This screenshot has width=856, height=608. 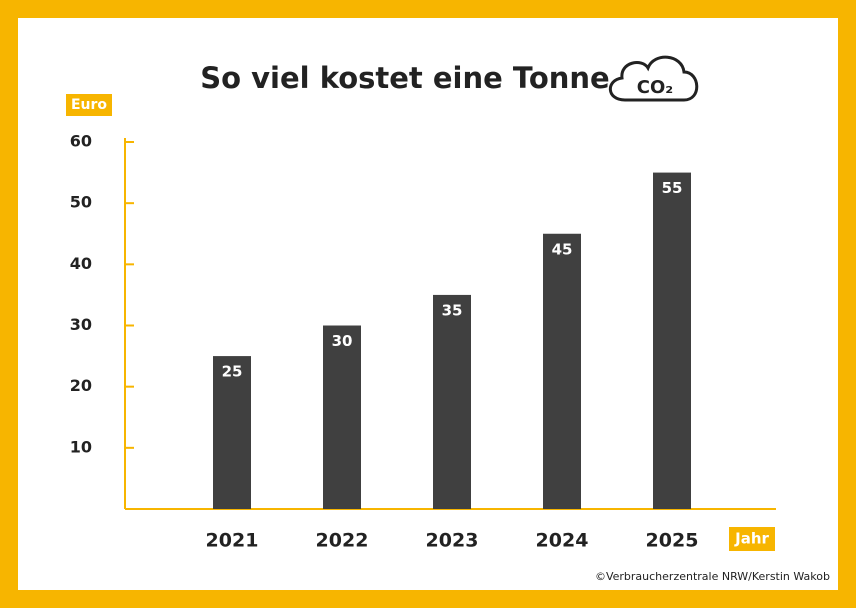 I want to click on value-label: 55, so click(x=672, y=188).